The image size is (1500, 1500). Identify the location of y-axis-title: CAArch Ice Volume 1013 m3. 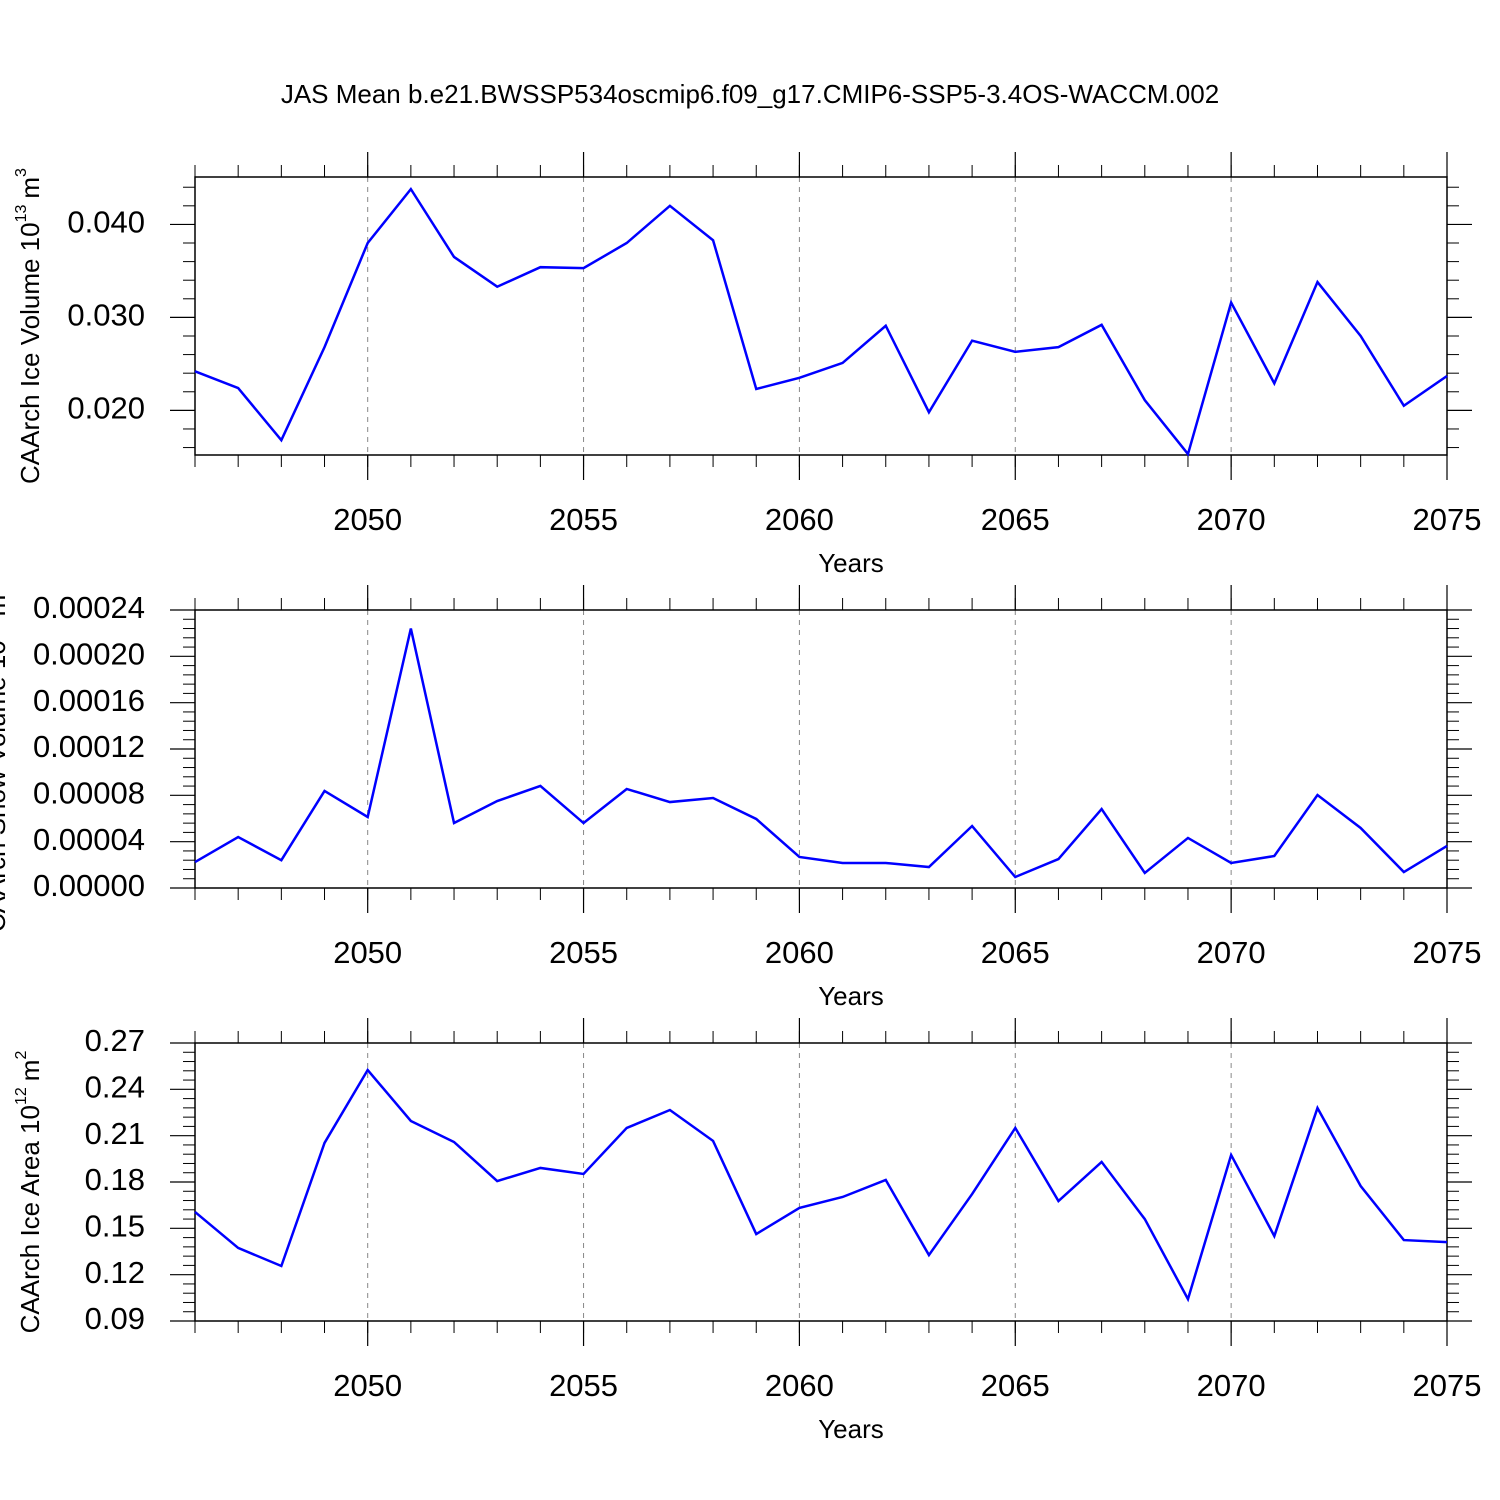
(29, 326).